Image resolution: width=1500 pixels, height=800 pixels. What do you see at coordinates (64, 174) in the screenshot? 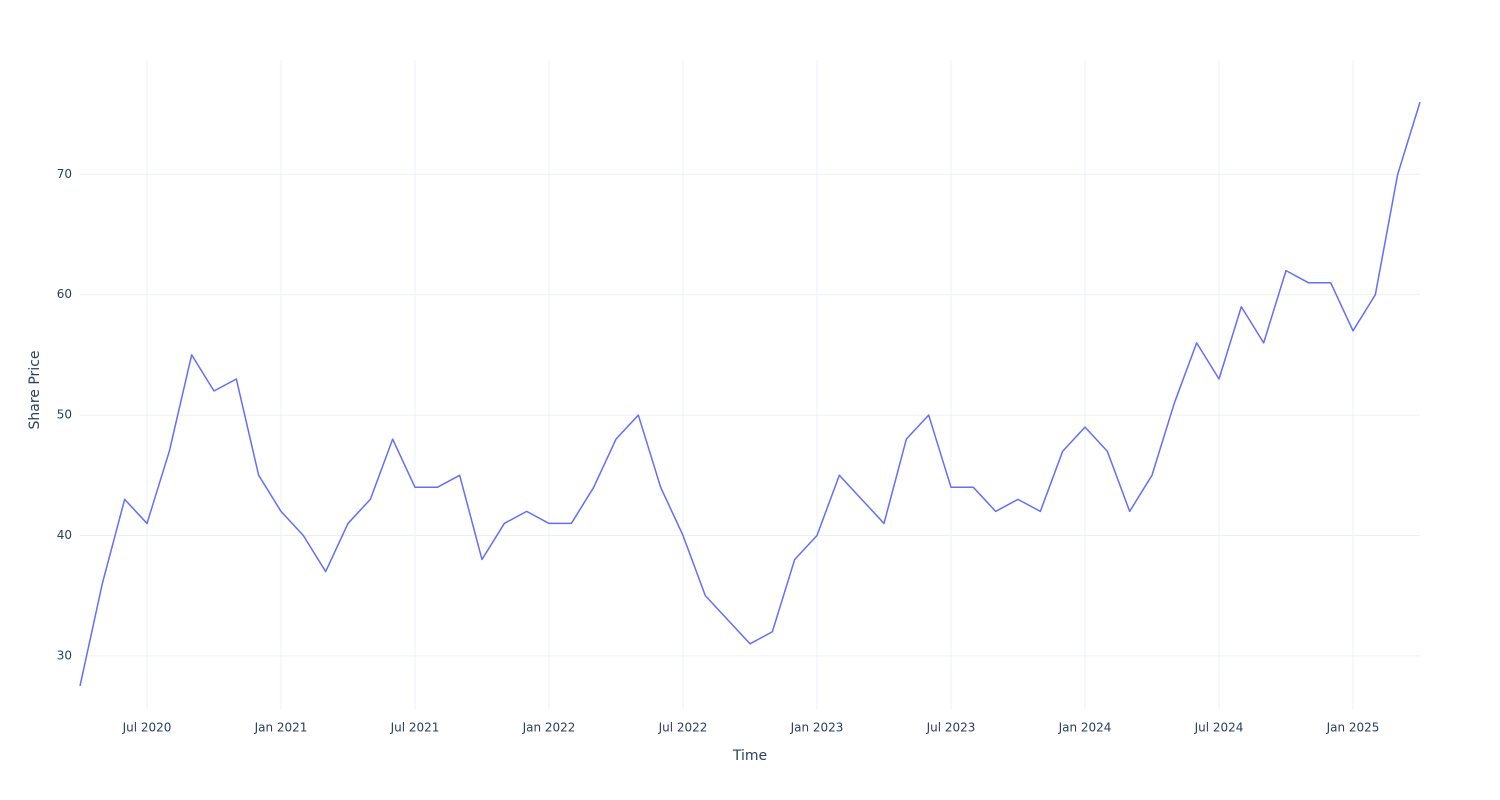
I see `y-tick-label: 70` at bounding box center [64, 174].